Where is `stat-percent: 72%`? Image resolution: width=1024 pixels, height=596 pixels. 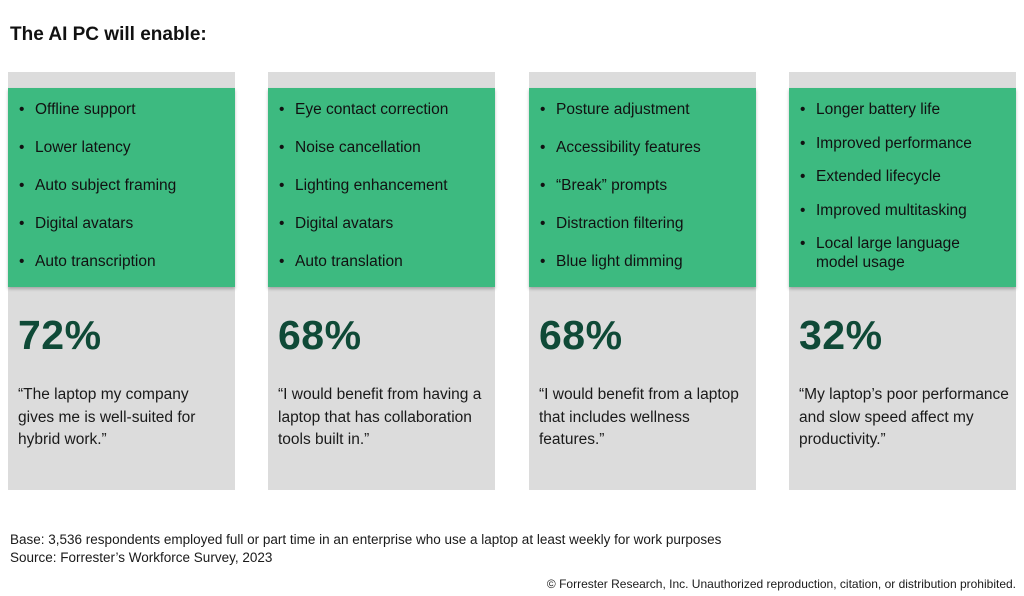 stat-percent: 72% is located at coordinates (60, 335).